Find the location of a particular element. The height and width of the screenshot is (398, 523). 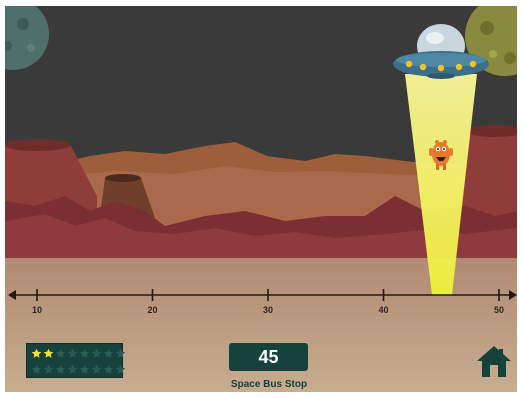

answer-box: 45 is located at coordinates (268, 357).